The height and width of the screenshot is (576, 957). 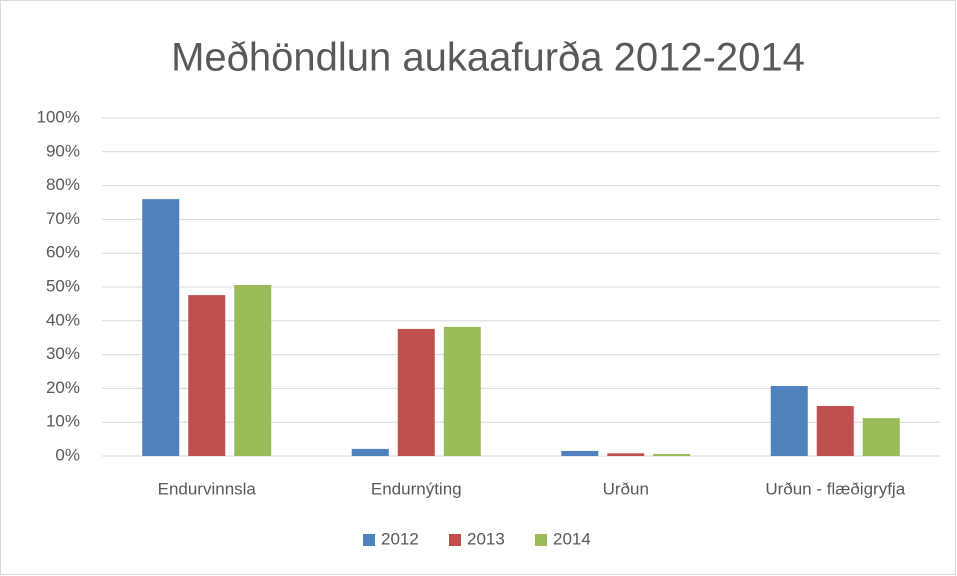 What do you see at coordinates (63, 252) in the screenshot?
I see `y-tick-label: 60%` at bounding box center [63, 252].